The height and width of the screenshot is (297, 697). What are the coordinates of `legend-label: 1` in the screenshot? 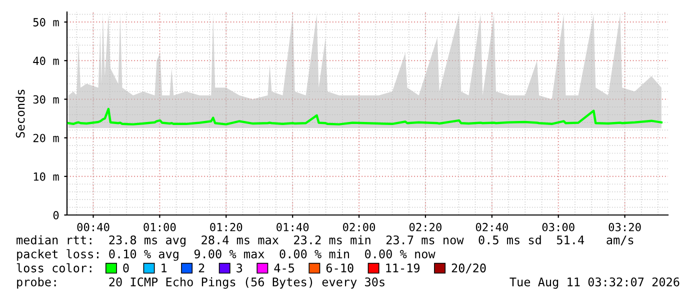 It's located at (164, 268).